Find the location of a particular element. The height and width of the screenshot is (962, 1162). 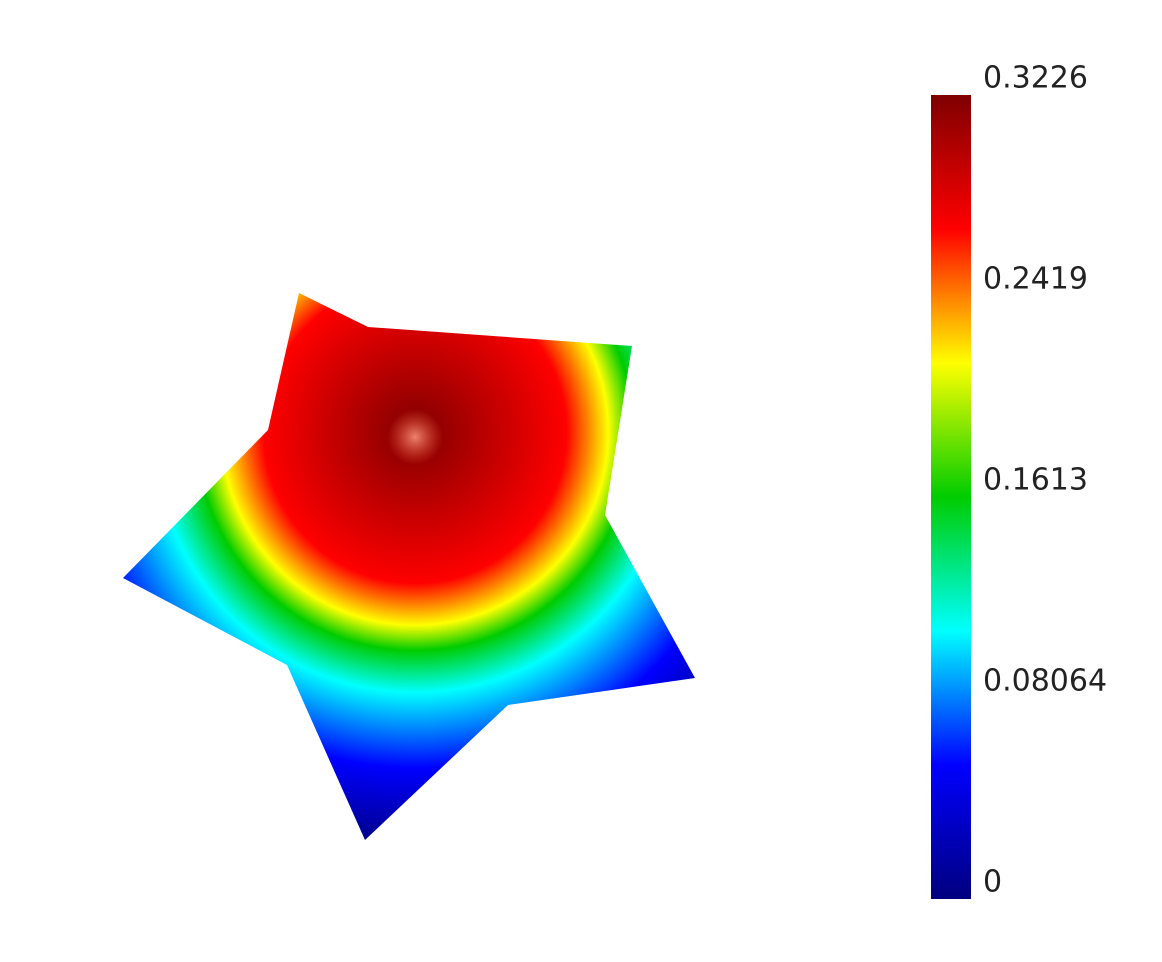

highlight is located at coordinates (415, 437).